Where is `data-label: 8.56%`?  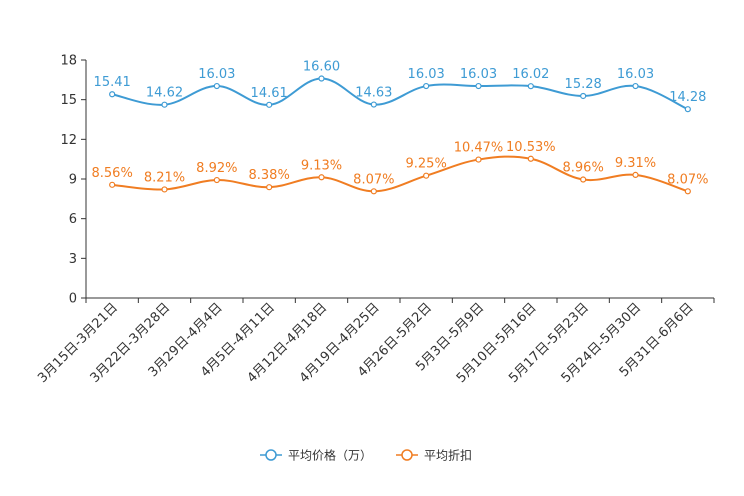 data-label: 8.56% is located at coordinates (112, 173).